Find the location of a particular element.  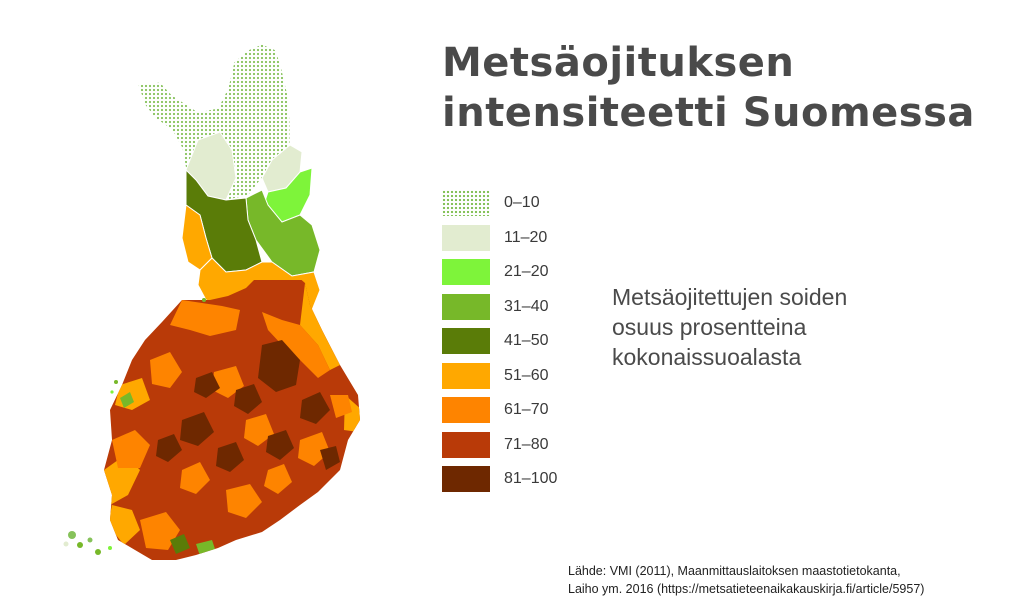

description-line-3: kokonaissuoalasta is located at coordinates (707, 357).